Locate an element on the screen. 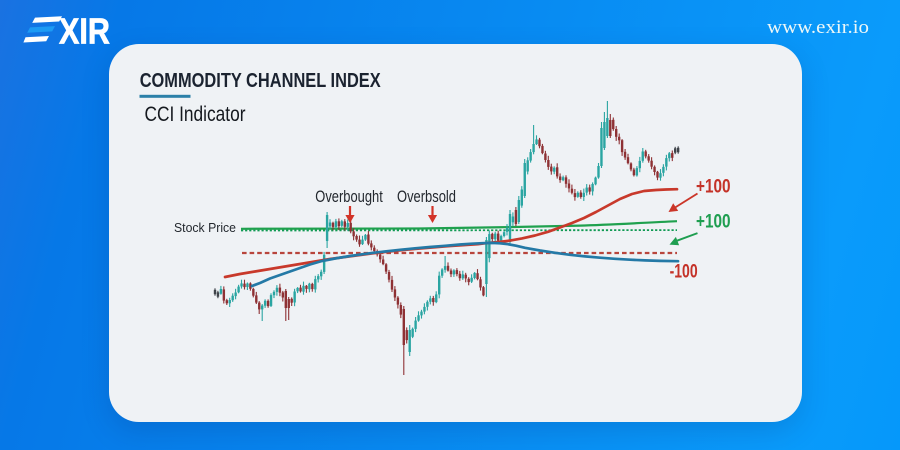  svg-text: Stock Price is located at coordinates (205, 227).